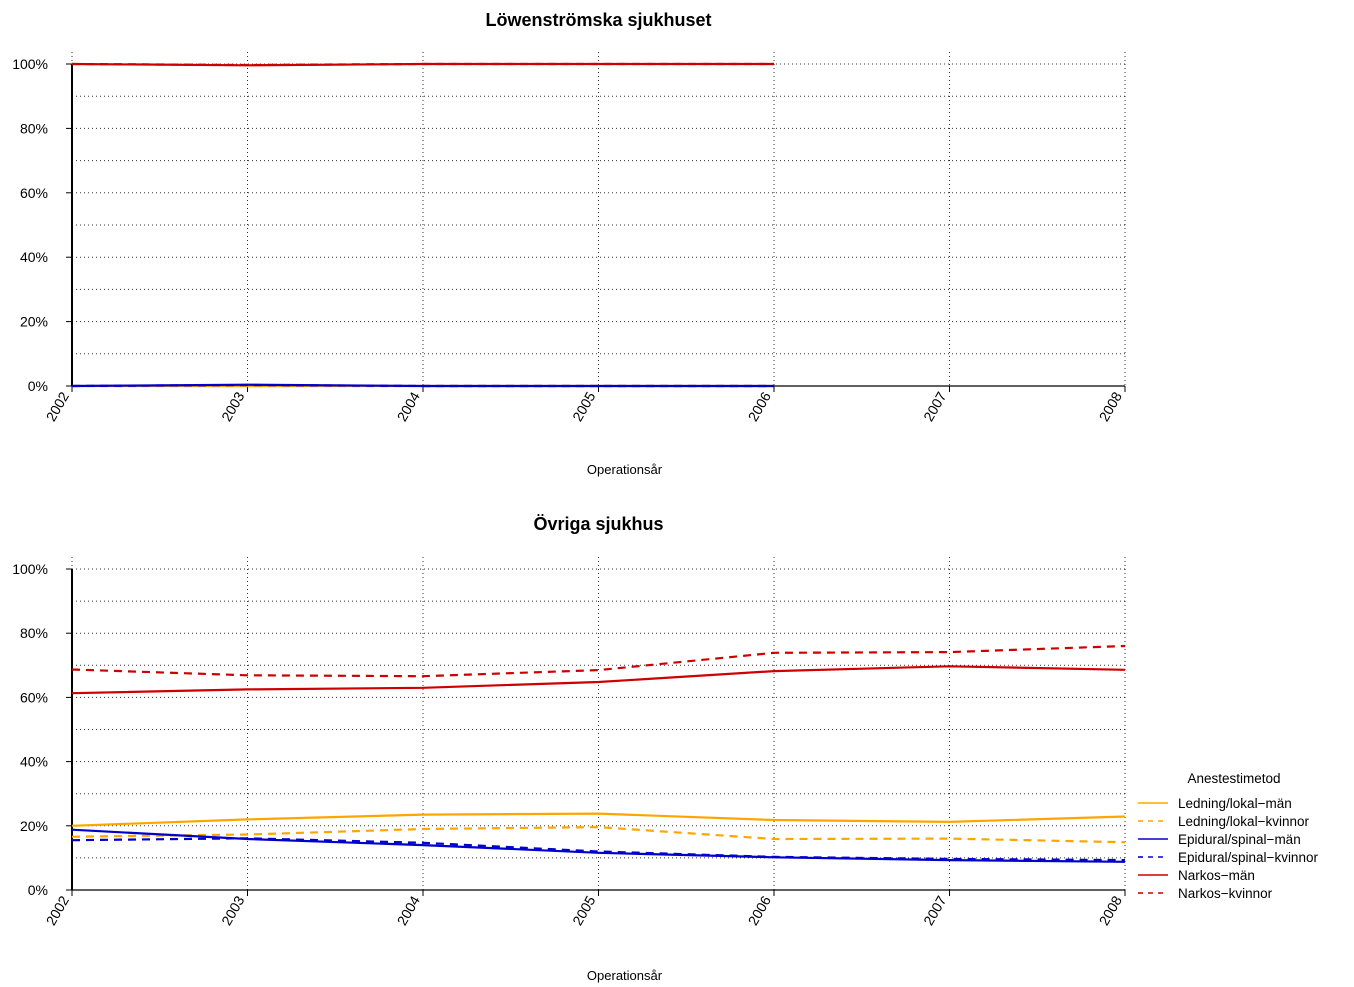  I want to click on legend-label-1: Ledning/lokal−män, so click(1235, 803).